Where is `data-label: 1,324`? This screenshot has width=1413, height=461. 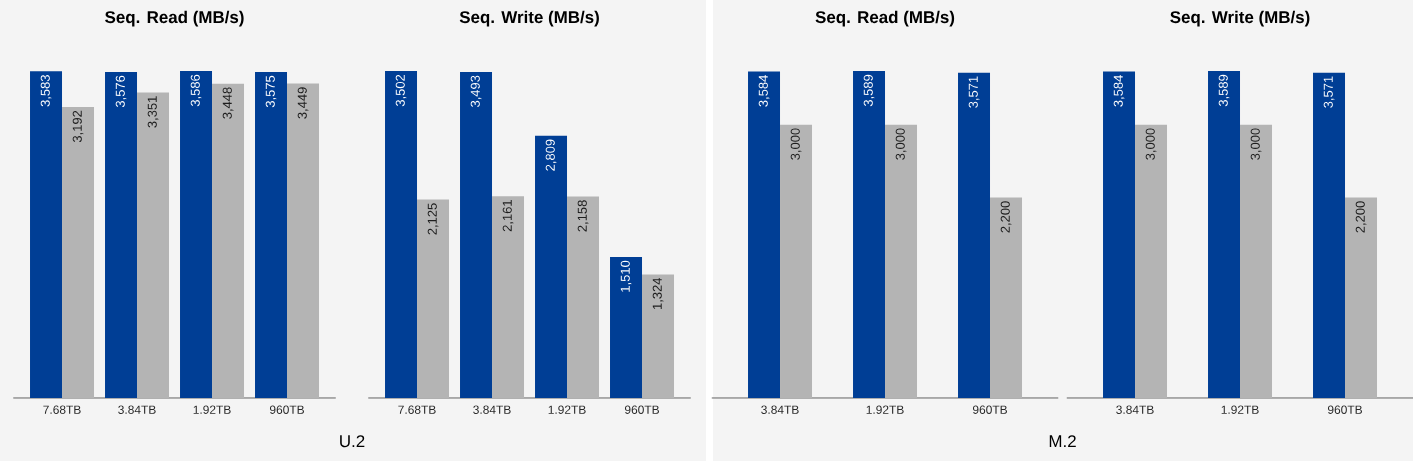
data-label: 1,324 is located at coordinates (658, 293).